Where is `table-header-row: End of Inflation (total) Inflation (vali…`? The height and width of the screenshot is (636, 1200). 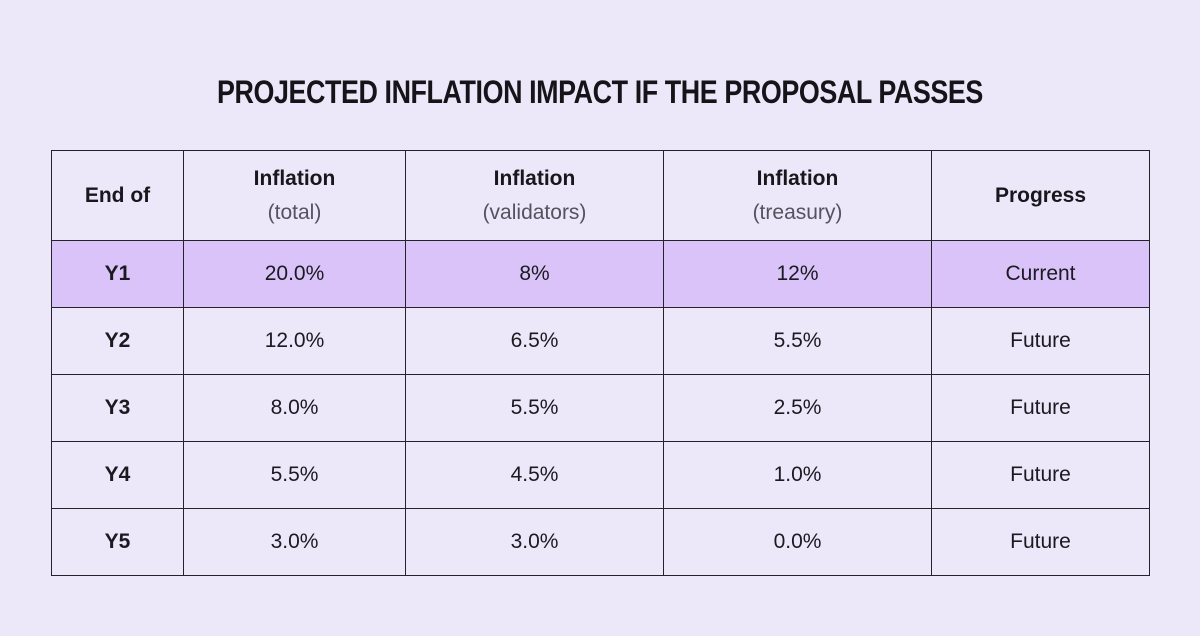
table-header-row: End of Inflation (total) Inflation (vali… is located at coordinates (600, 195).